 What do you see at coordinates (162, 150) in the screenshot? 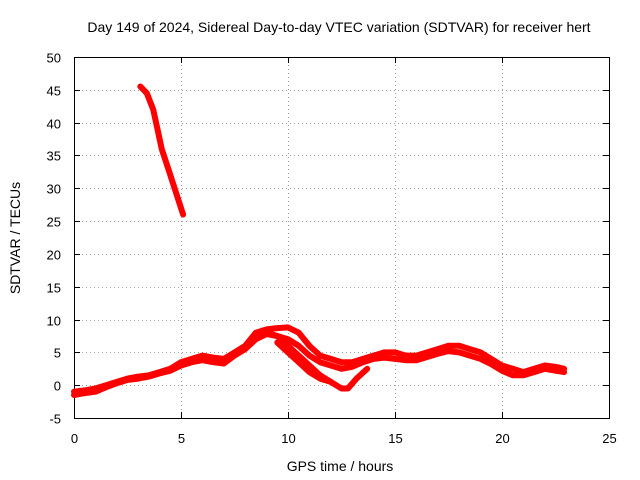
I see `series-segment-high` at bounding box center [162, 150].